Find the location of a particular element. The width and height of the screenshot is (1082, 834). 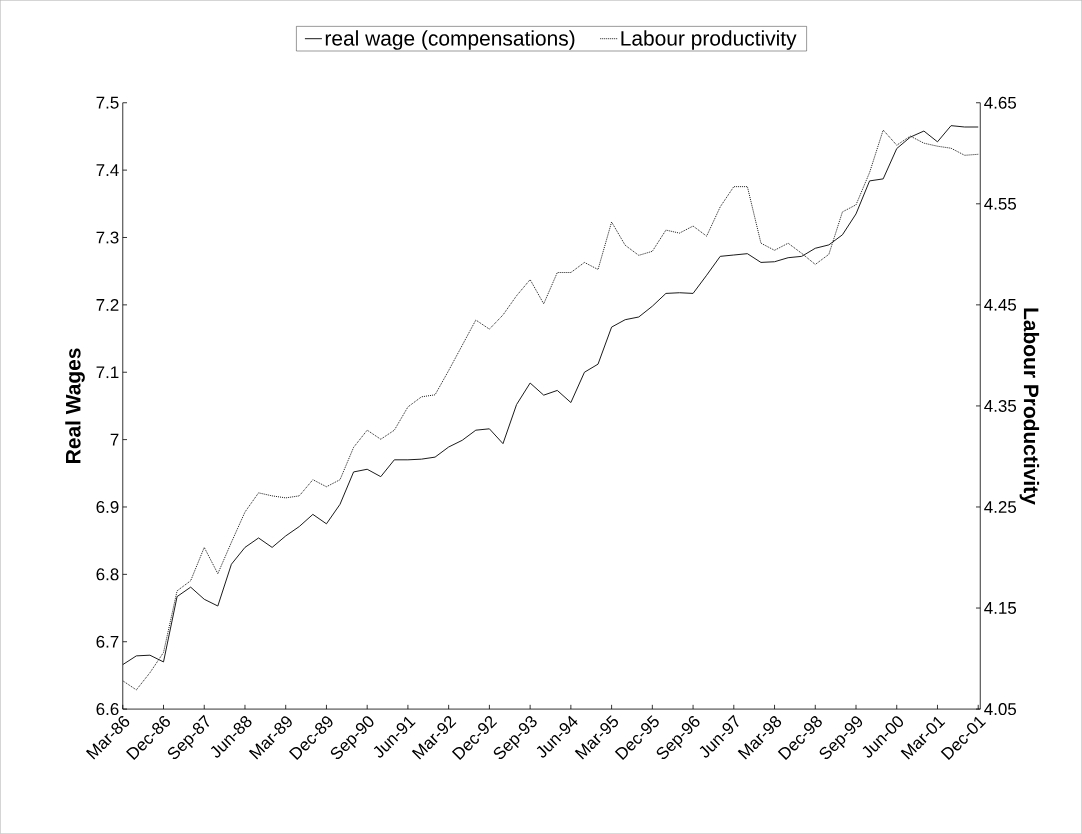

y2-tick-label: 4.55 is located at coordinates (1000, 203).